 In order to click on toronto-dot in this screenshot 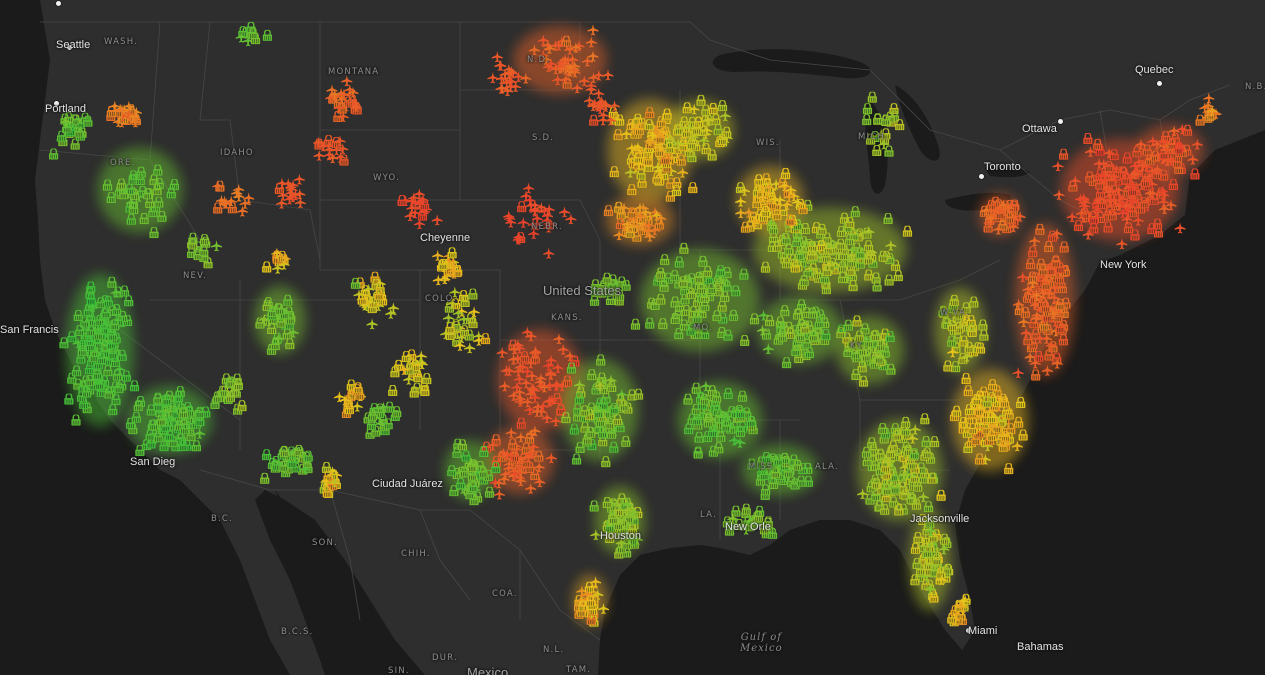, I will do `click(981, 176)`.